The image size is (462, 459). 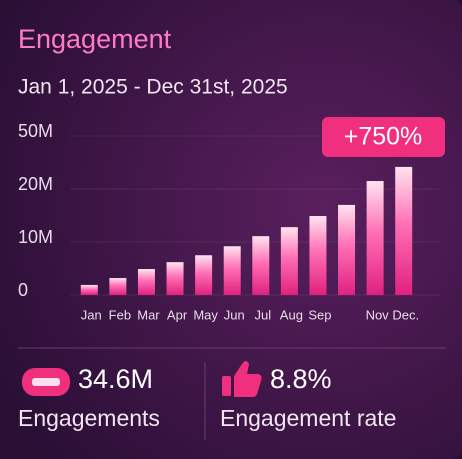 I want to click on y-tick-label: 50M, so click(x=35, y=131).